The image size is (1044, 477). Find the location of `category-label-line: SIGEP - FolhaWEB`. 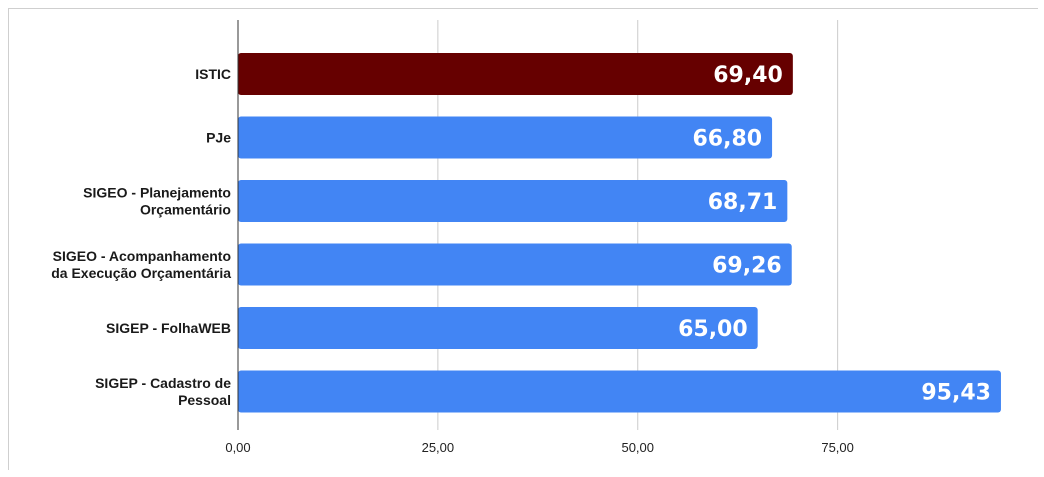

category-label-line: SIGEP - FolhaWEB is located at coordinates (168, 328).